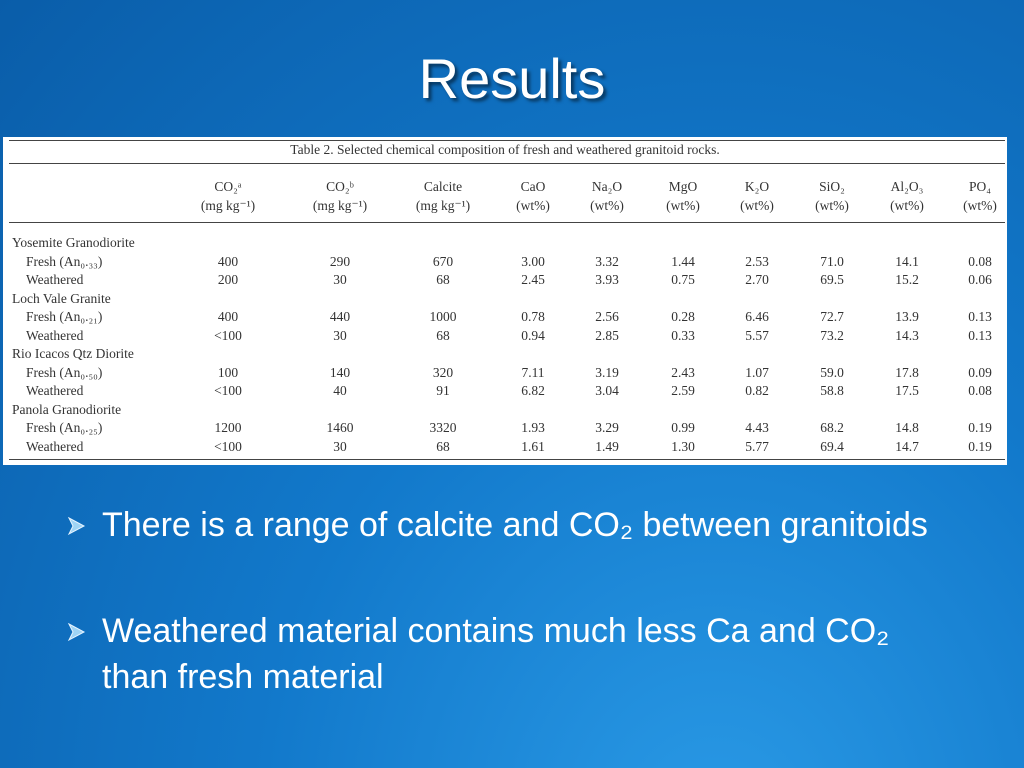  I want to click on table-cell: 1.44, so click(683, 261).